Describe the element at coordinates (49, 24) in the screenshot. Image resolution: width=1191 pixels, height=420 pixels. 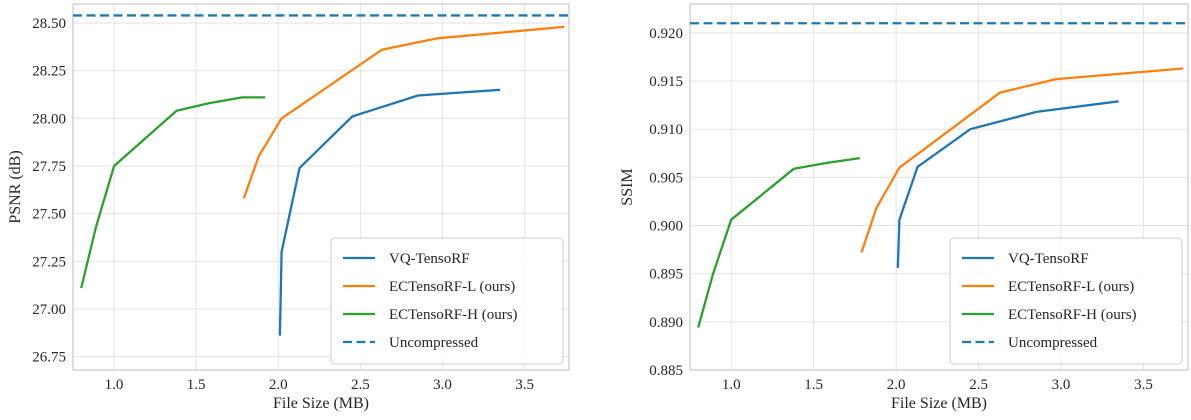
I see `y-tick-label: 28.50` at that location.